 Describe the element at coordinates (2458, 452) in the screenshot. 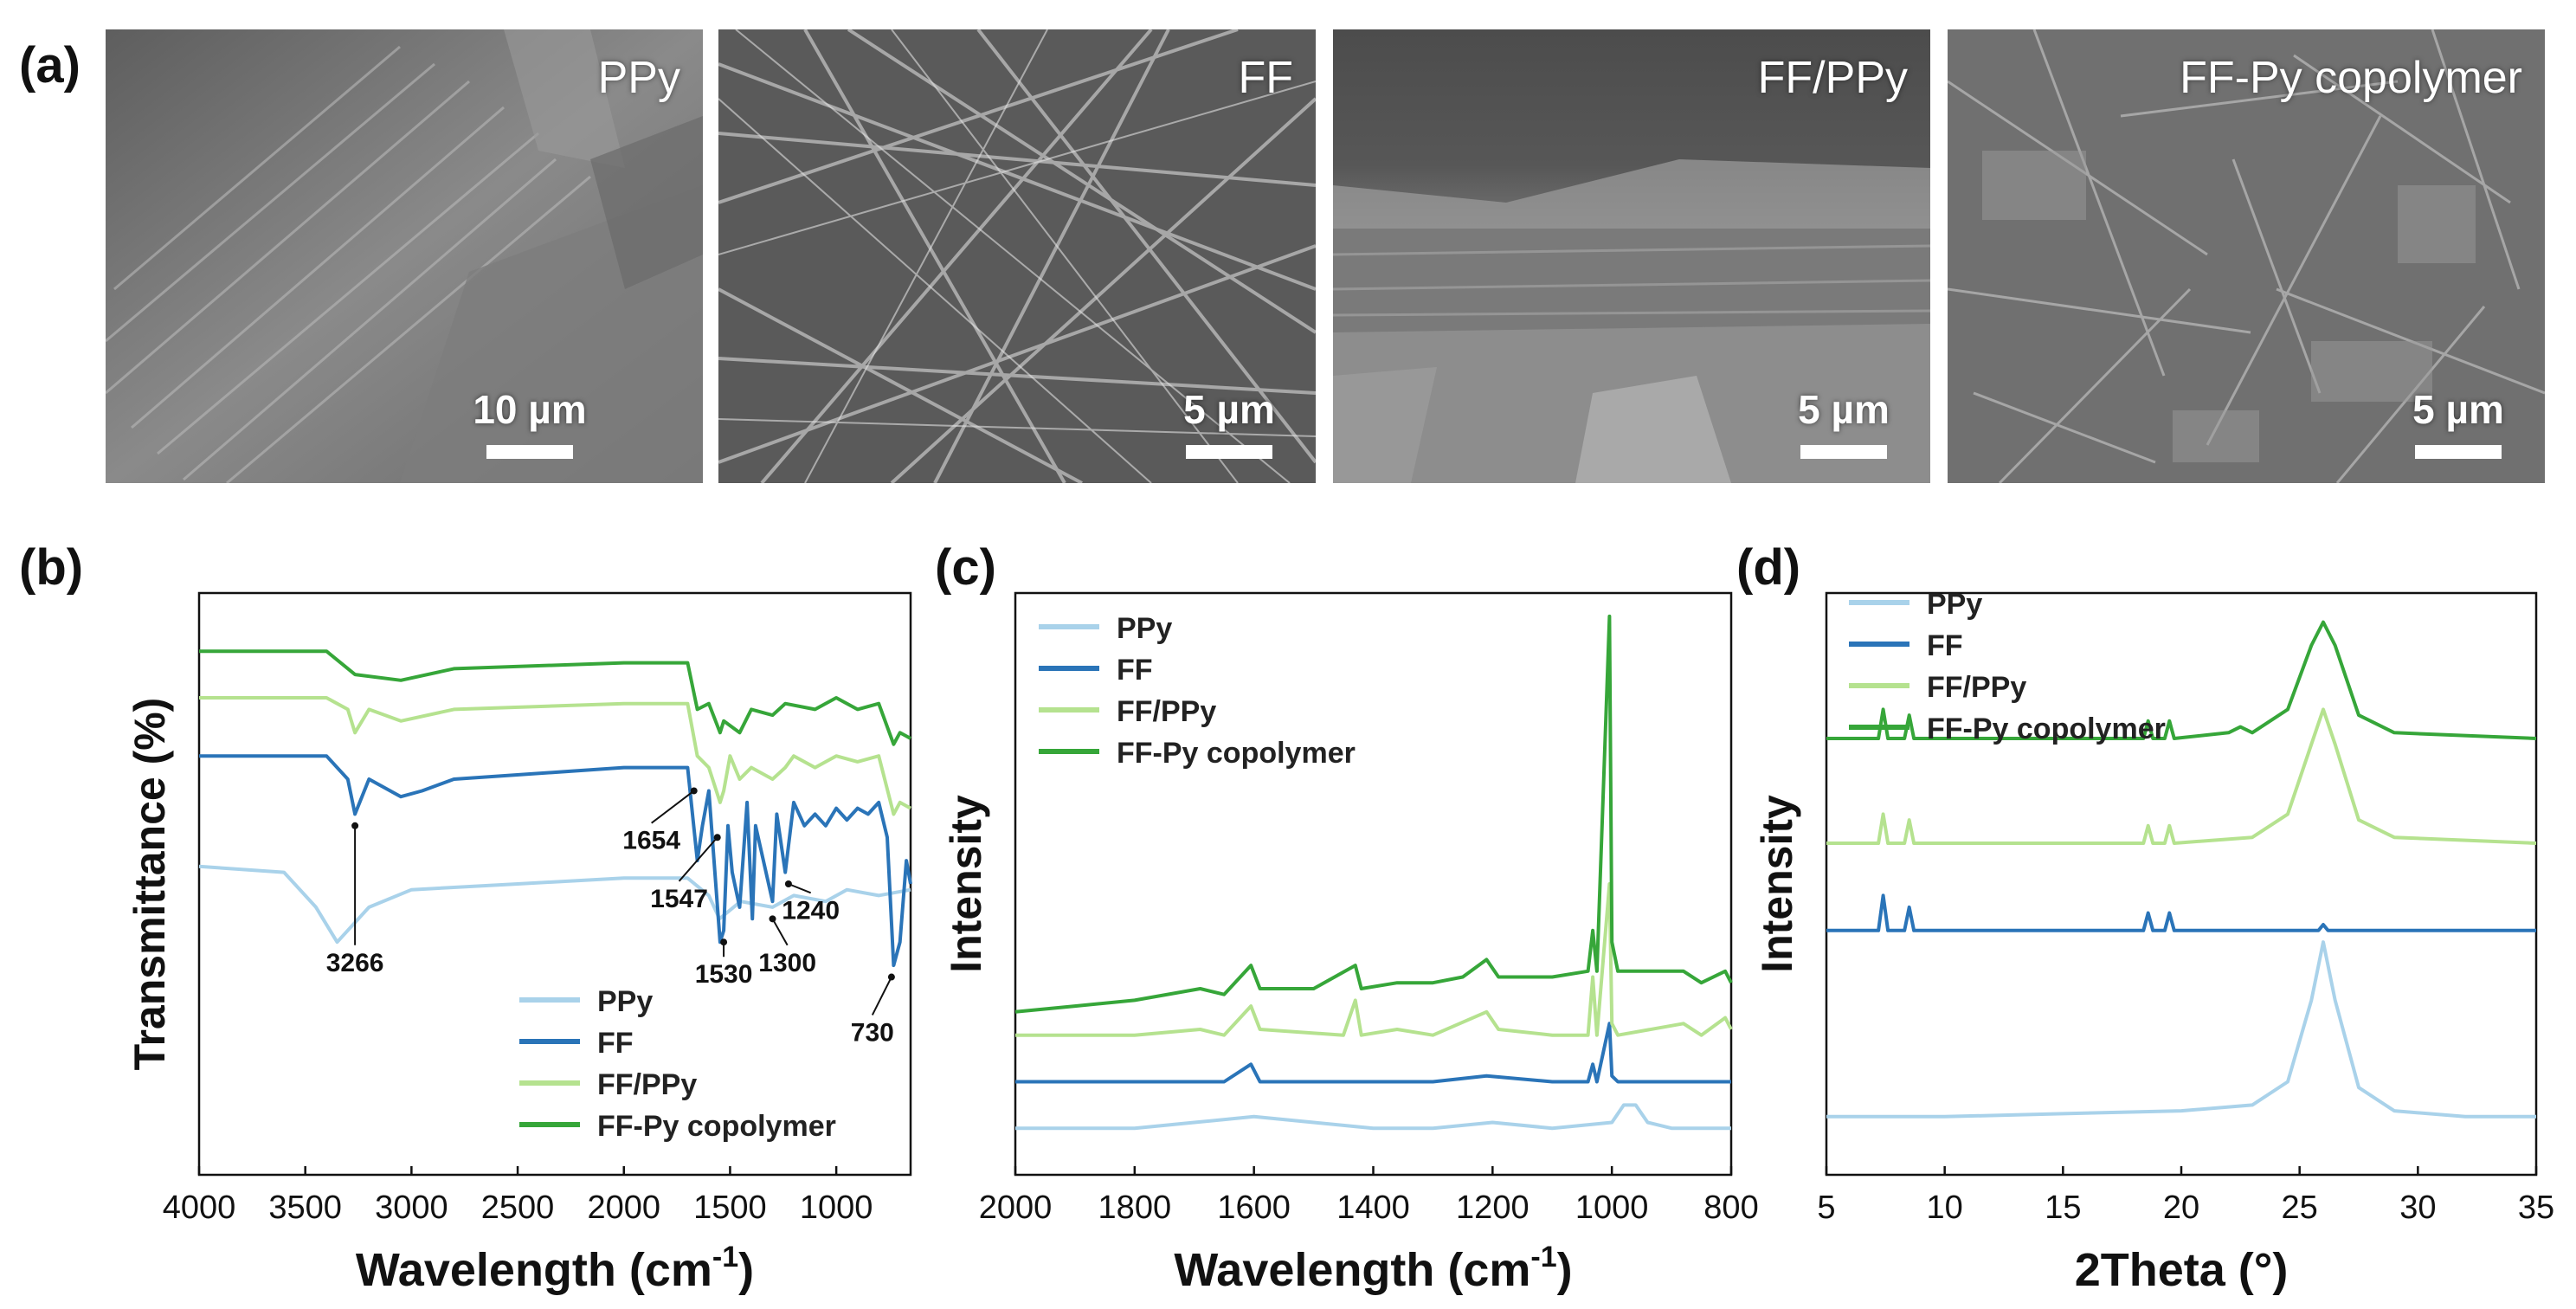

I see `scale-bar-ff-py-copolymer` at that location.